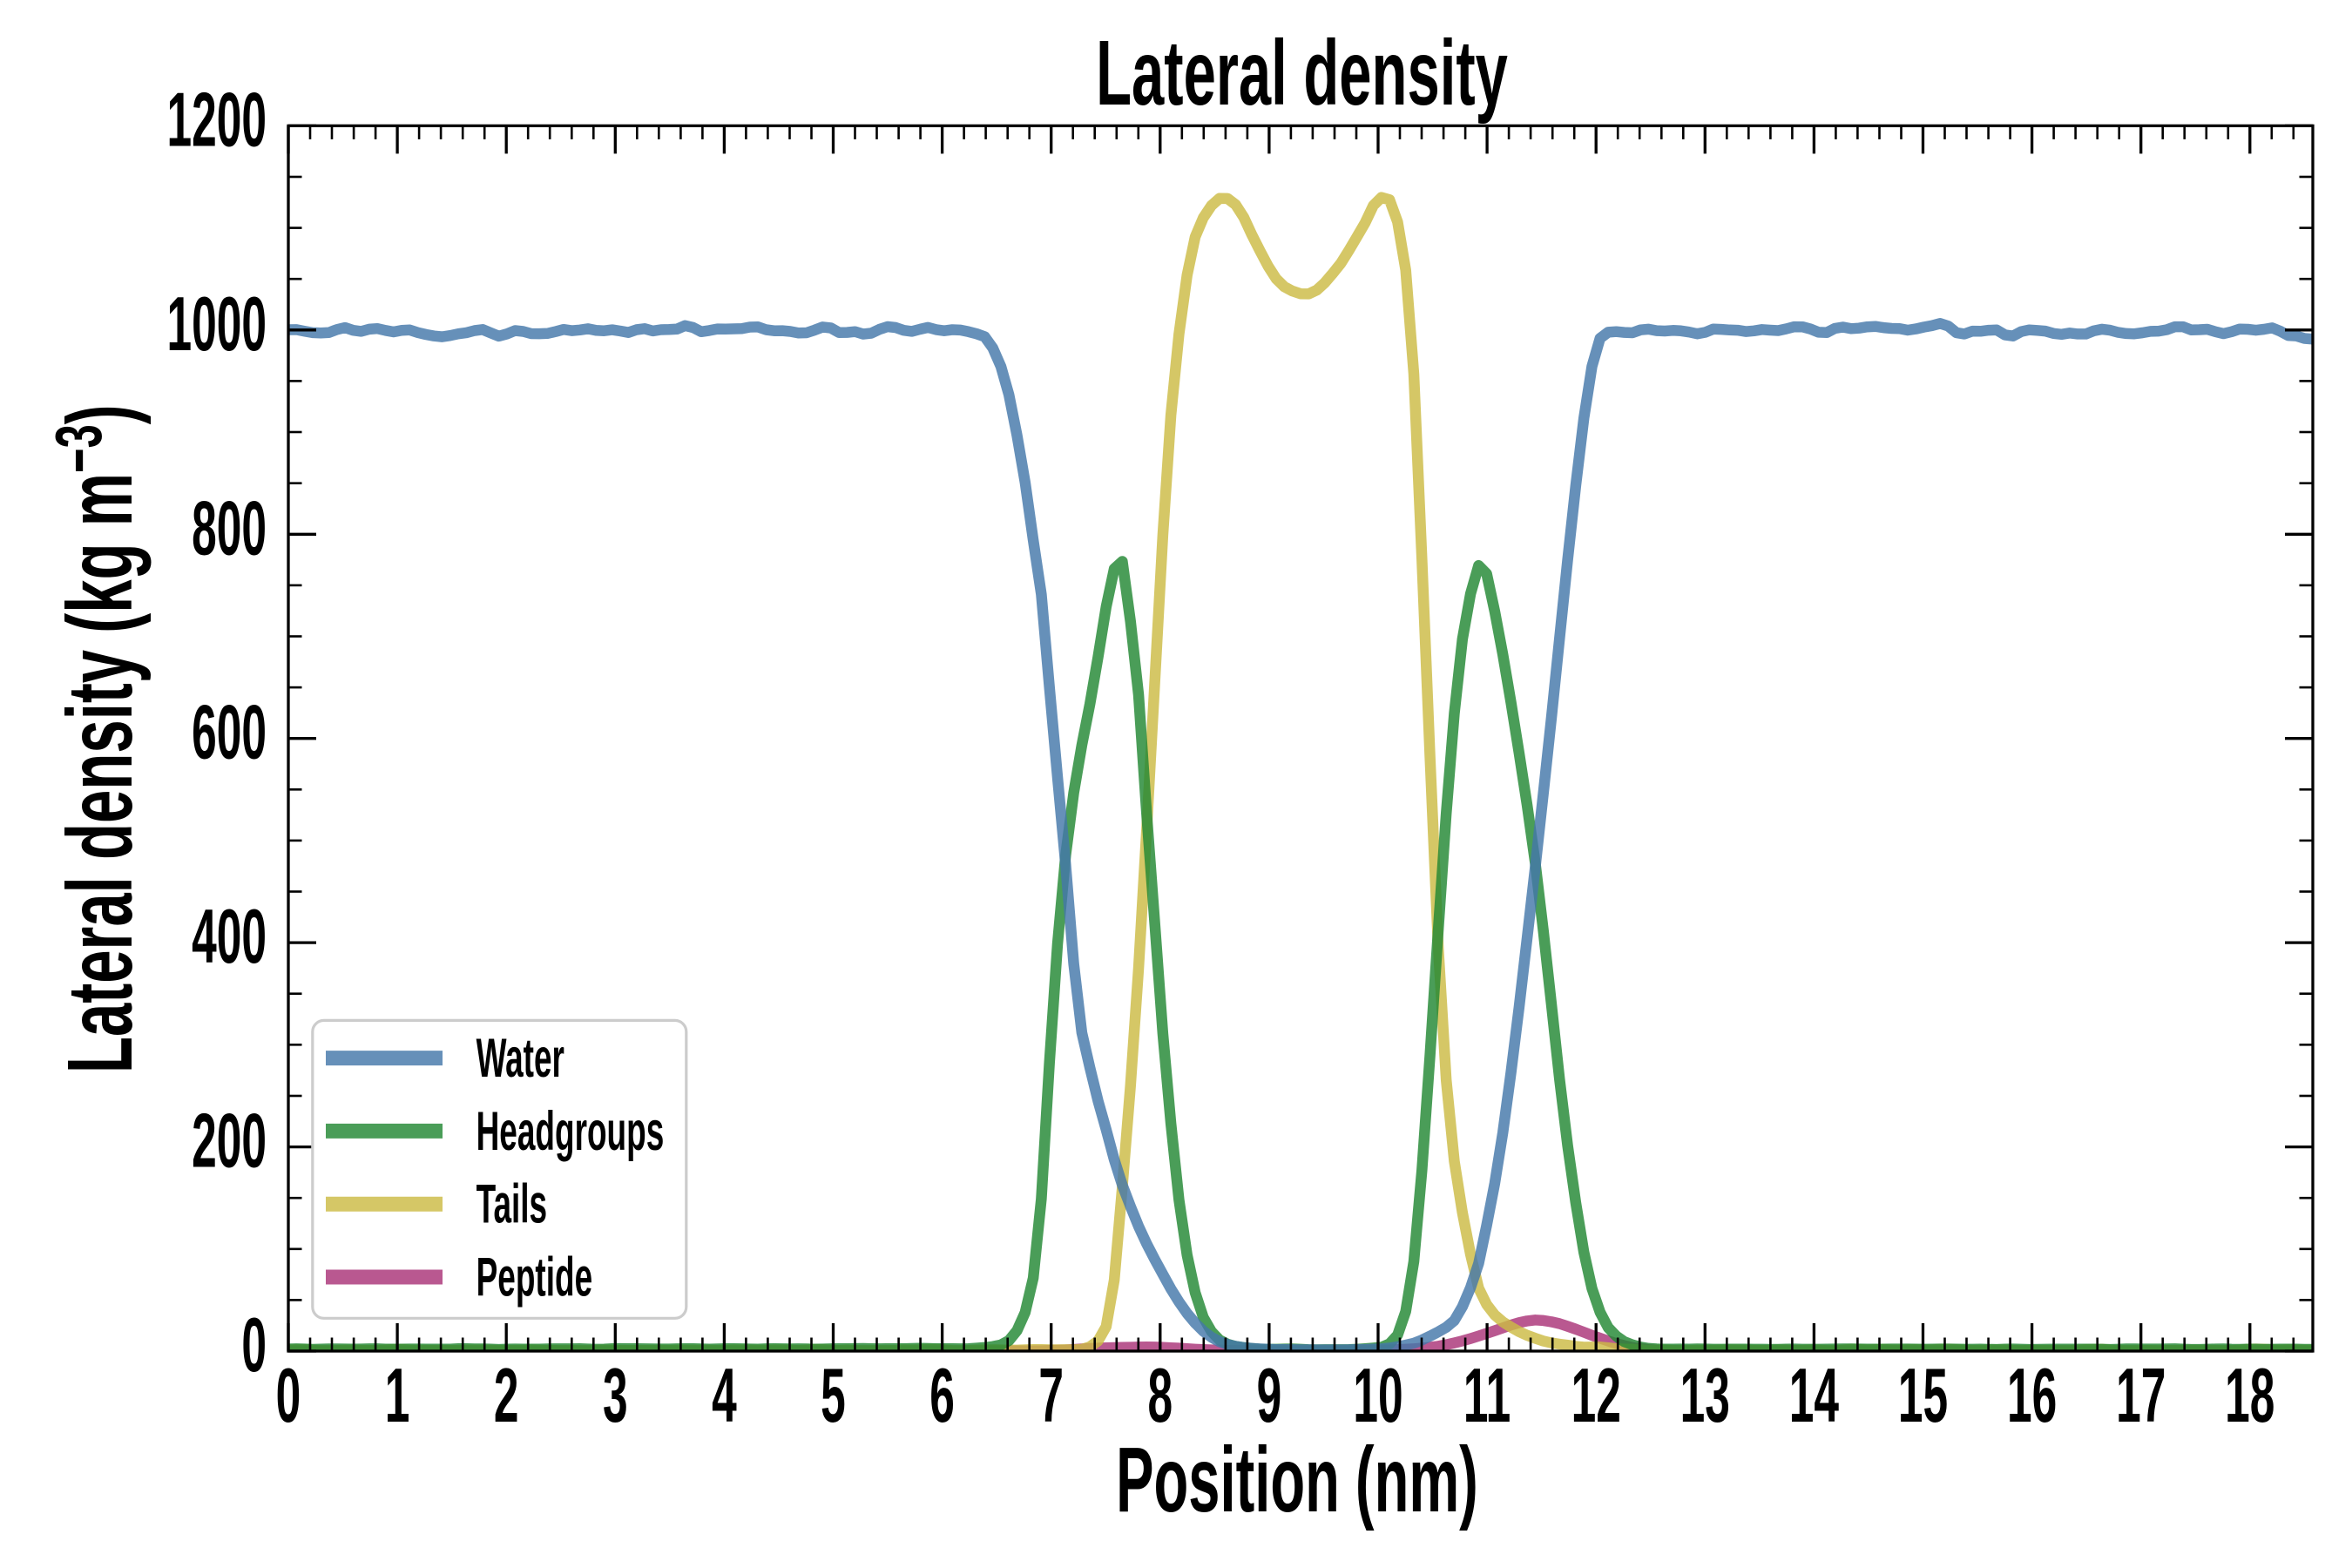 The image size is (2352, 1568). What do you see at coordinates (398, 1396) in the screenshot?
I see `svg-text: 1` at bounding box center [398, 1396].